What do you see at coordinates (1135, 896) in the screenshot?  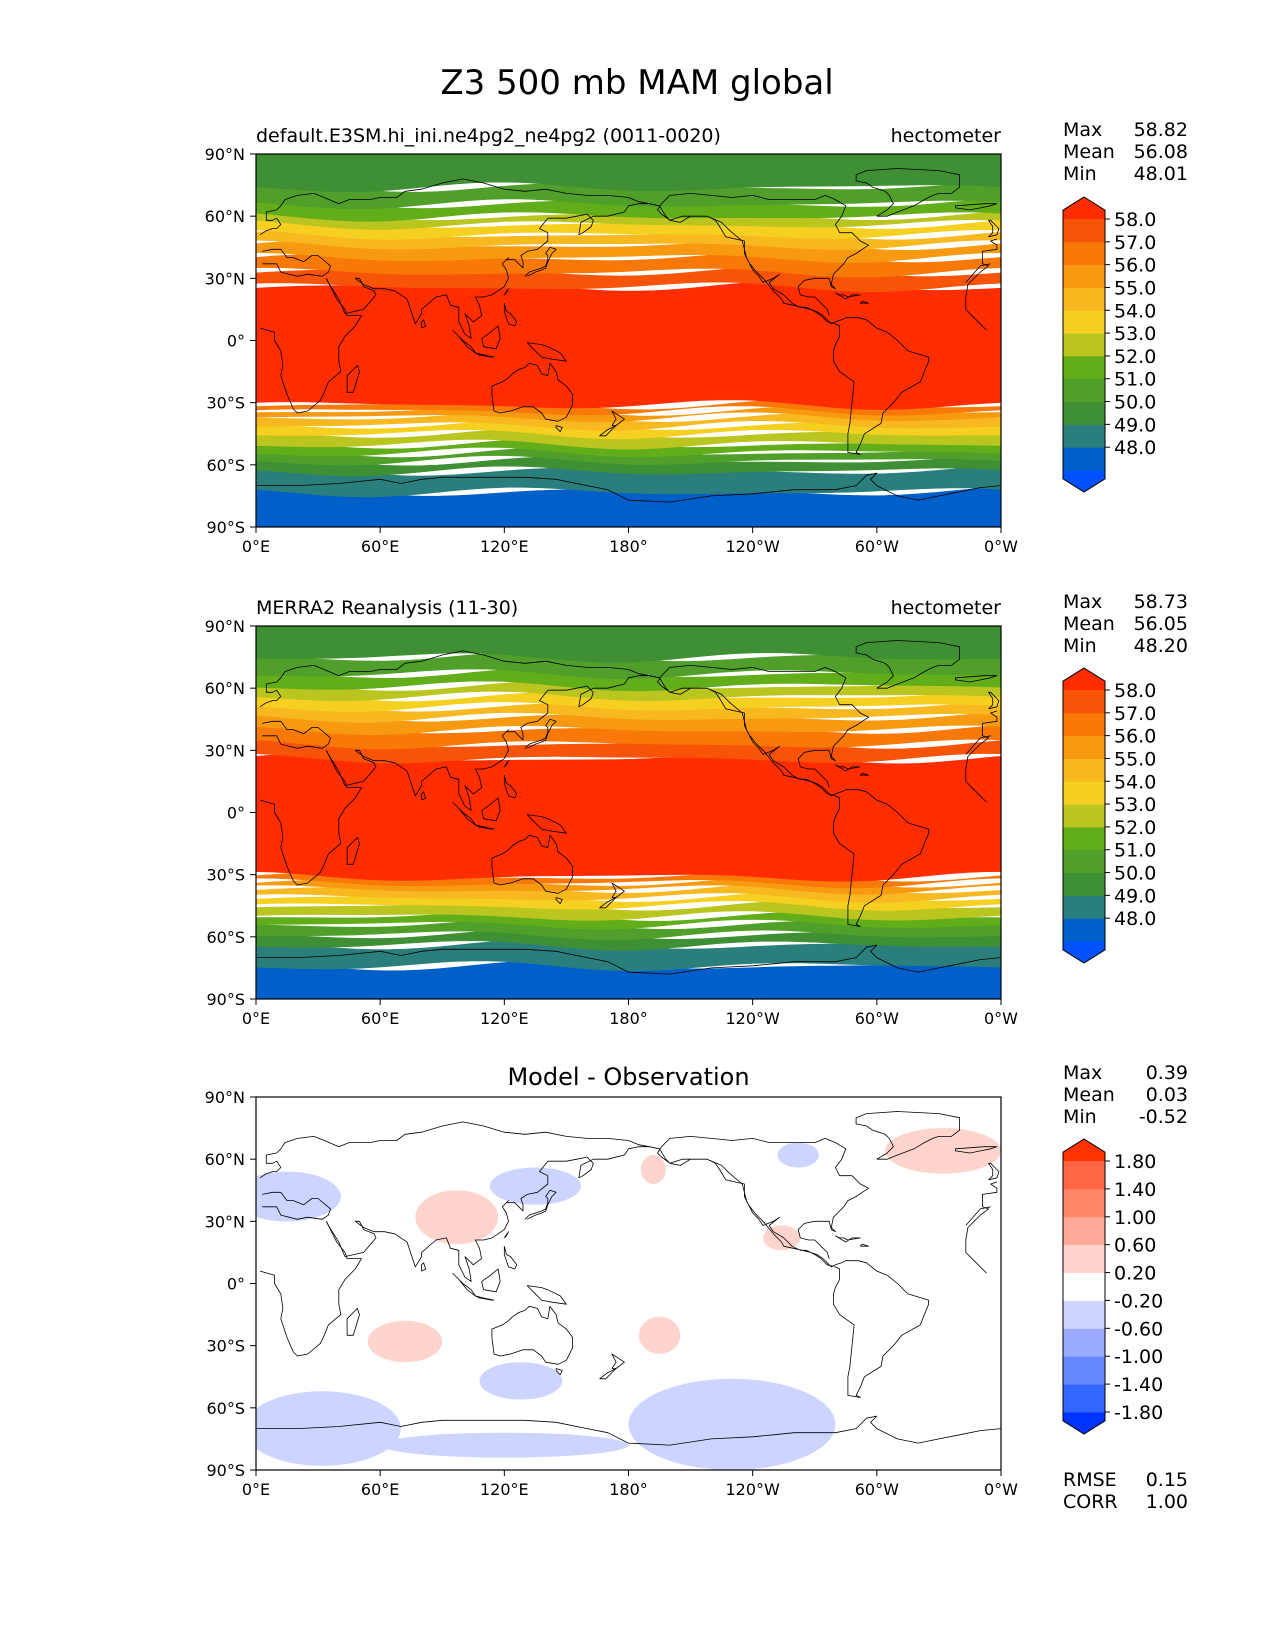 I see `colorbar-tick-label: 49.0` at bounding box center [1135, 896].